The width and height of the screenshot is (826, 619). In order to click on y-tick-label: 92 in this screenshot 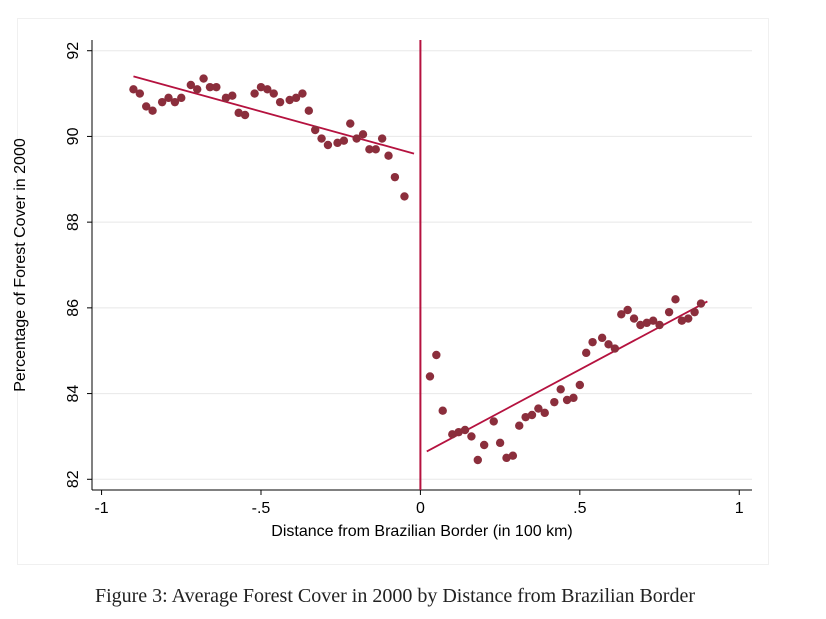, I will do `click(73, 51)`.